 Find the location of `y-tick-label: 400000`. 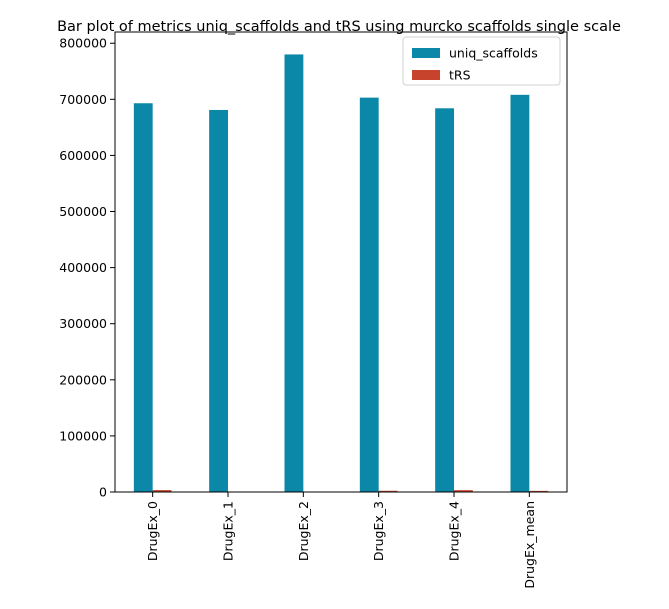

y-tick-label: 400000 is located at coordinates (83, 267).